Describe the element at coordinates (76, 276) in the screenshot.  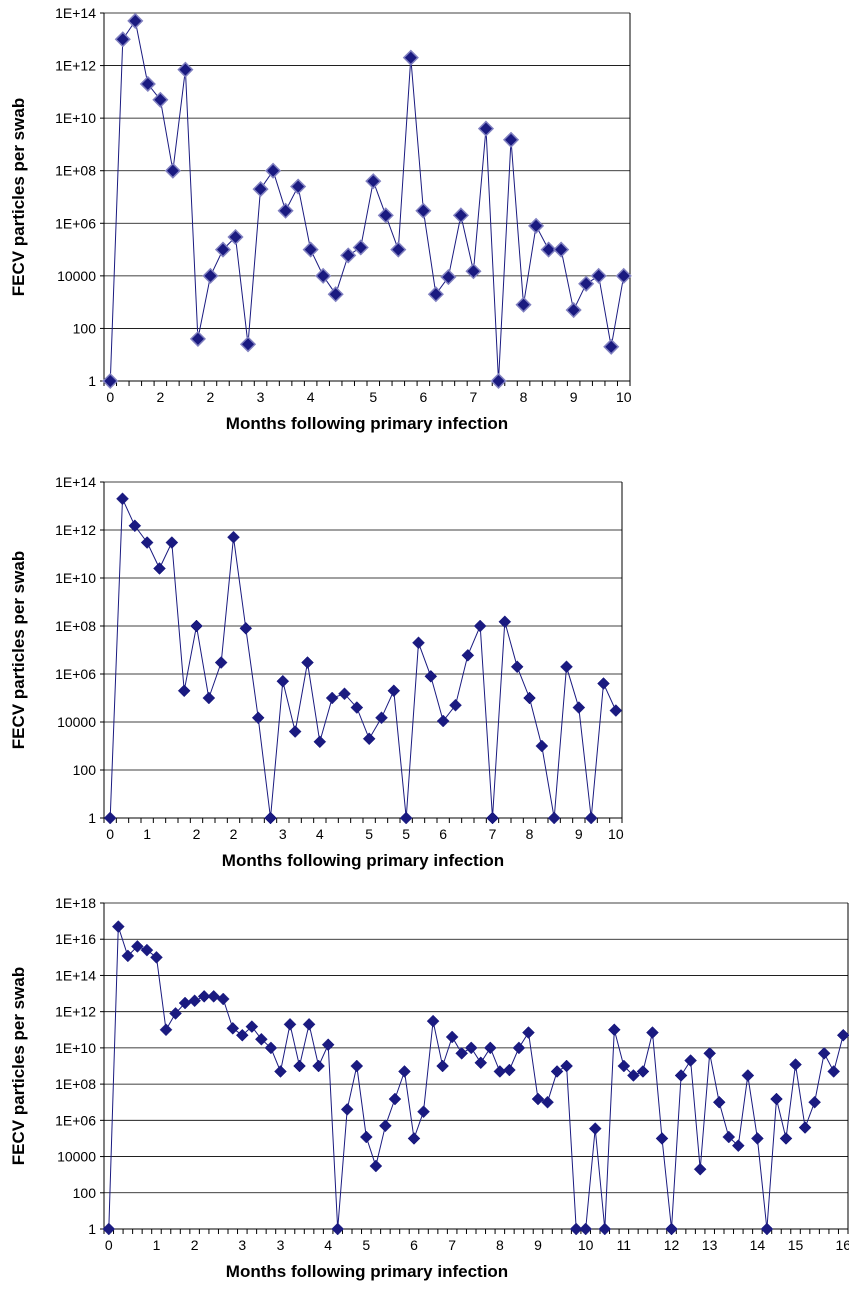
I see `y-tick-label: 10000` at that location.